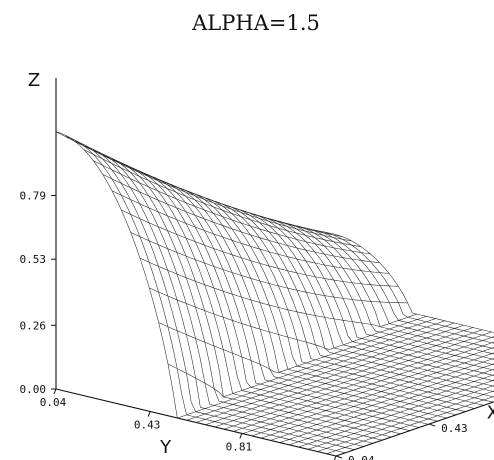 This screenshot has width=494, height=460. I want to click on x-tick-label: 0.04, so click(361, 457).